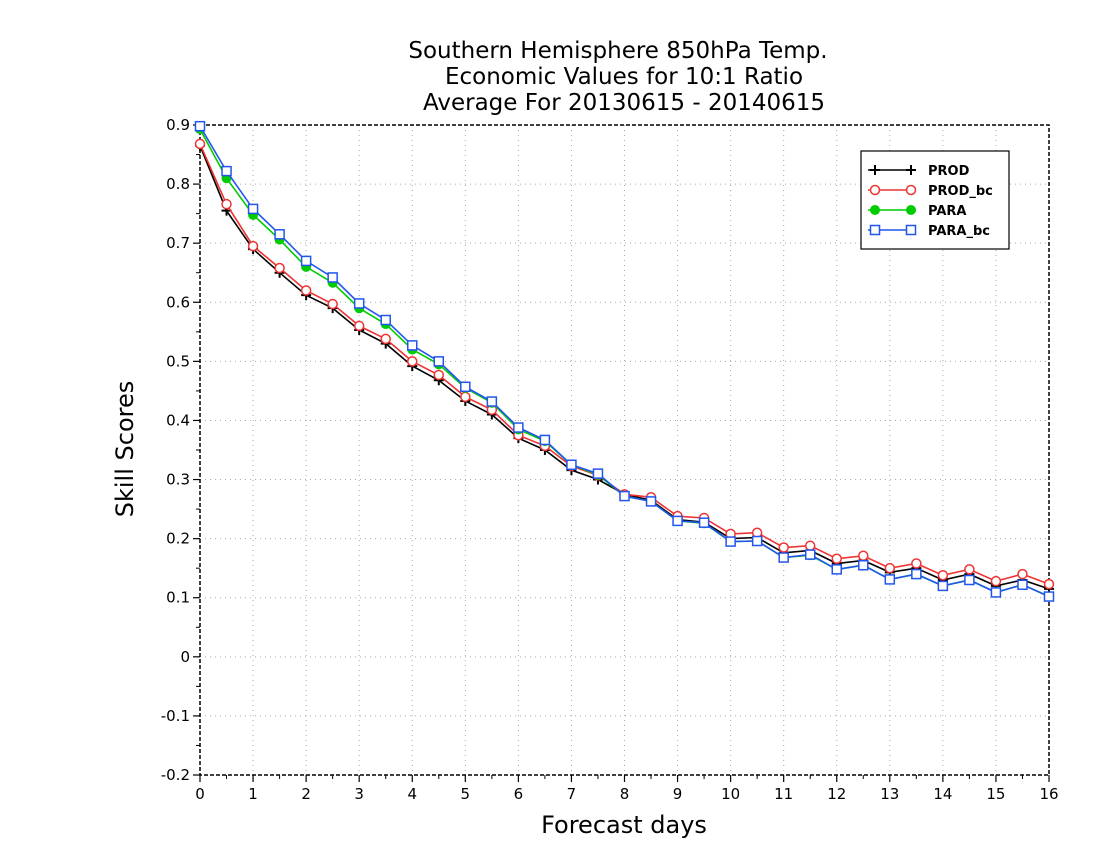  I want to click on legend-label-prod: PROD, so click(949, 171).